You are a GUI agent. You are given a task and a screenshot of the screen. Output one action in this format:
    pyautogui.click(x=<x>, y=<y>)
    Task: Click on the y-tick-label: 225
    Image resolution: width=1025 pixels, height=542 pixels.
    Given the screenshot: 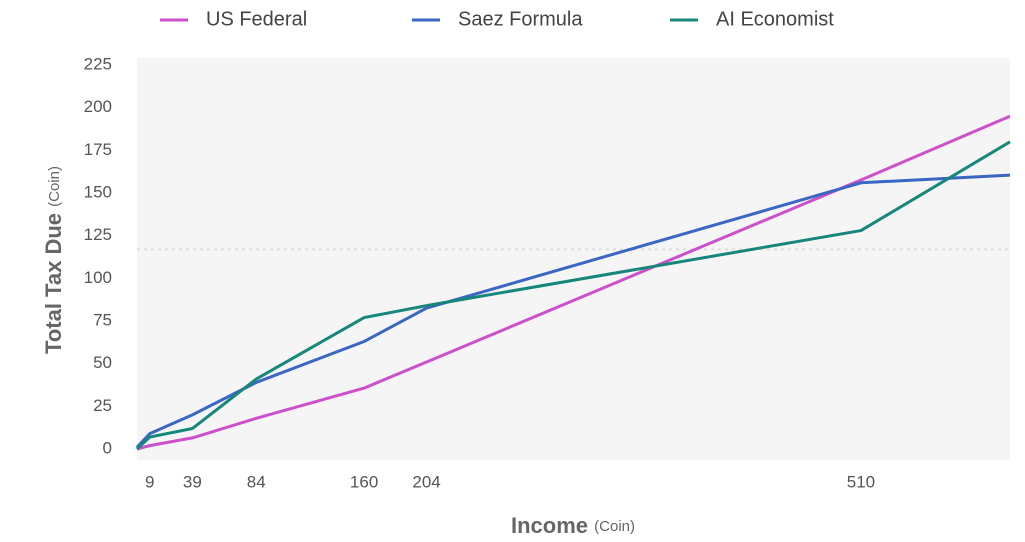 What is the action you would take?
    pyautogui.click(x=98, y=63)
    